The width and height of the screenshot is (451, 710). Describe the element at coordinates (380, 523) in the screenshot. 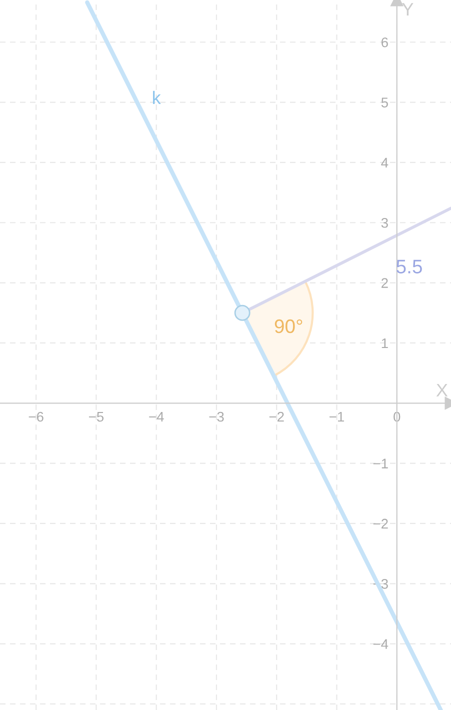

I see `y-tick-label: −2` at that location.